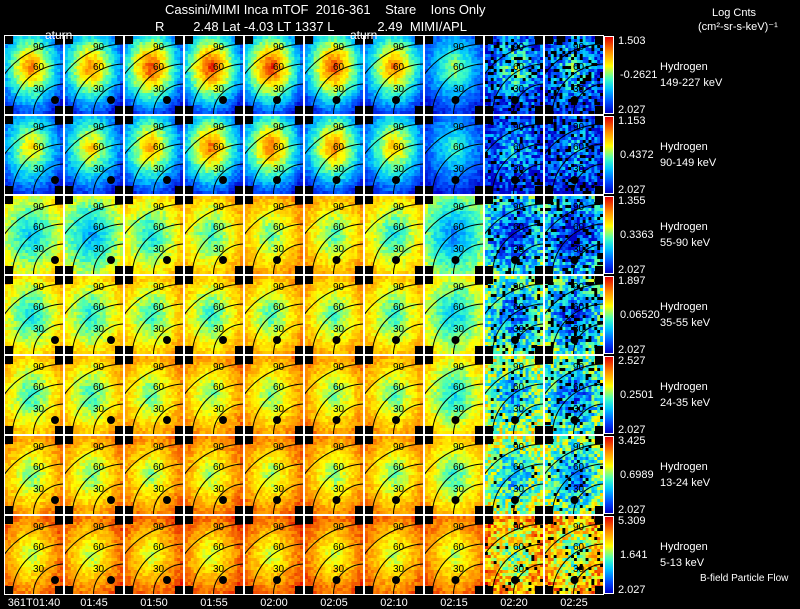 The width and height of the screenshot is (800, 609). I want to click on image-cell: 90 60 30, so click(214, 75).